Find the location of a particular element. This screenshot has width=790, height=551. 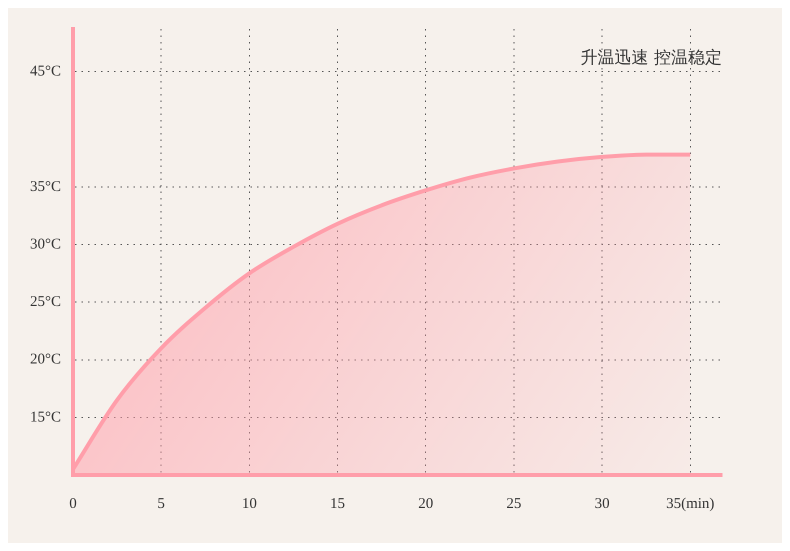

y-tick-label: 35°C is located at coordinates (46, 186).